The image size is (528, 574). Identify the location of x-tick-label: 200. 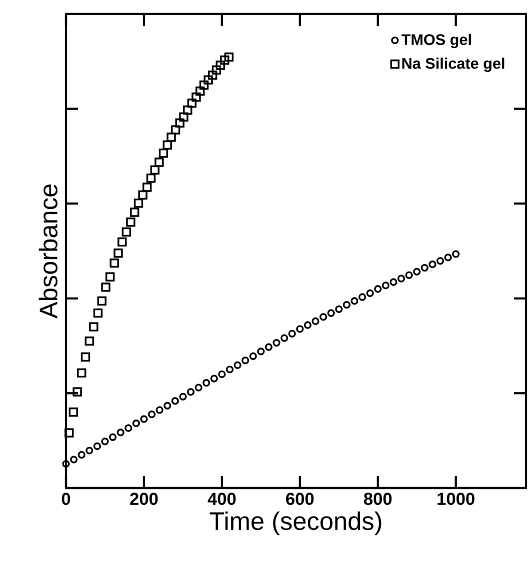
(144, 498).